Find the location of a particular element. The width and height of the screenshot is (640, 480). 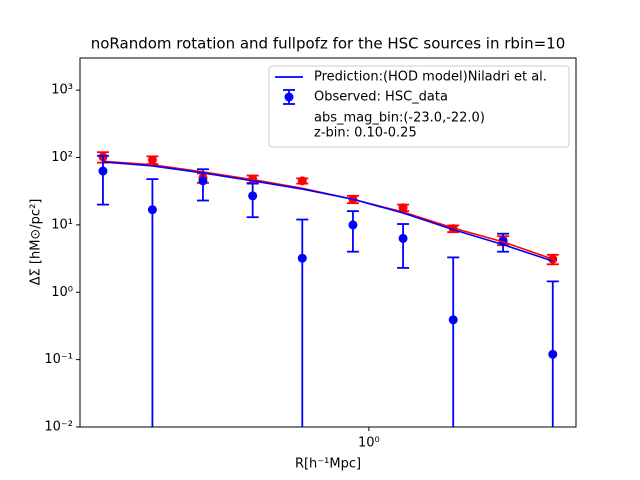

y-tick-label: 10⁻¹ is located at coordinates (58, 359).